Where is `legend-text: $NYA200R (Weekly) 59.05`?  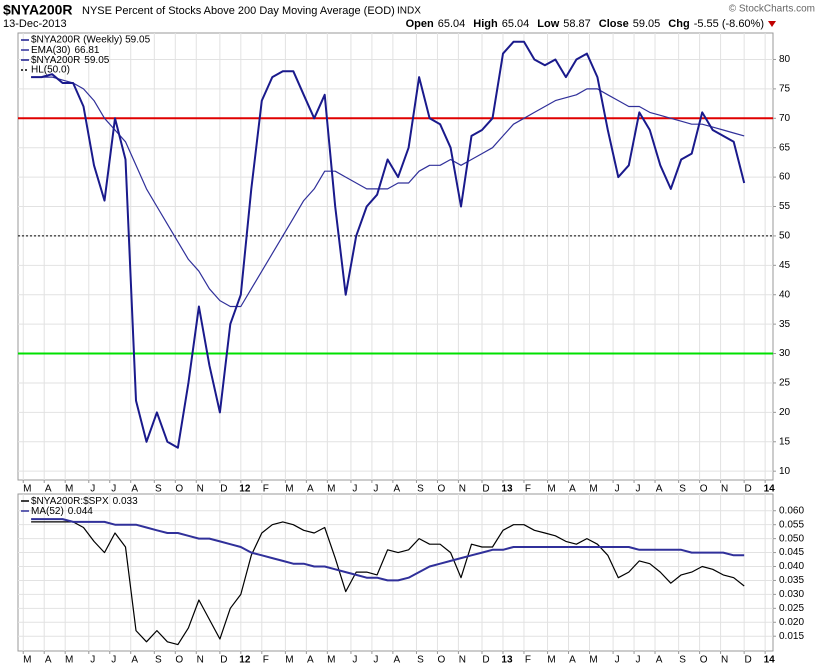 legend-text: $NYA200R (Weekly) 59.05 is located at coordinates (91, 40).